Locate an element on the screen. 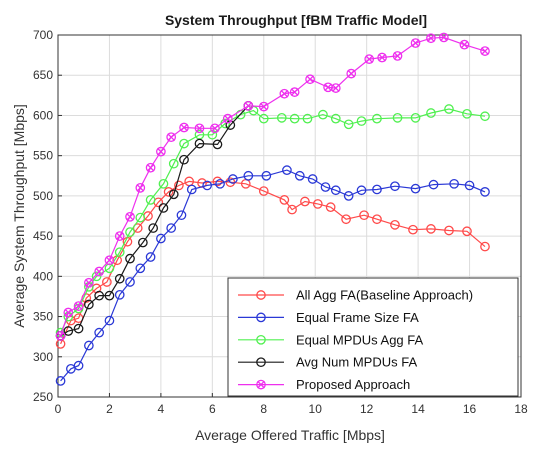 The width and height of the screenshot is (550, 450). x-tick-label: 12 is located at coordinates (367, 409).